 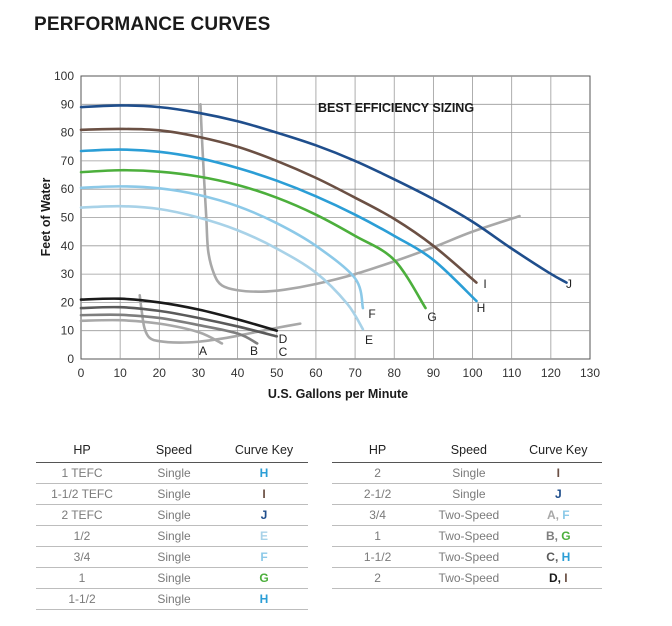 What do you see at coordinates (590, 373) in the screenshot?
I see `x-tick-label: 130` at bounding box center [590, 373].